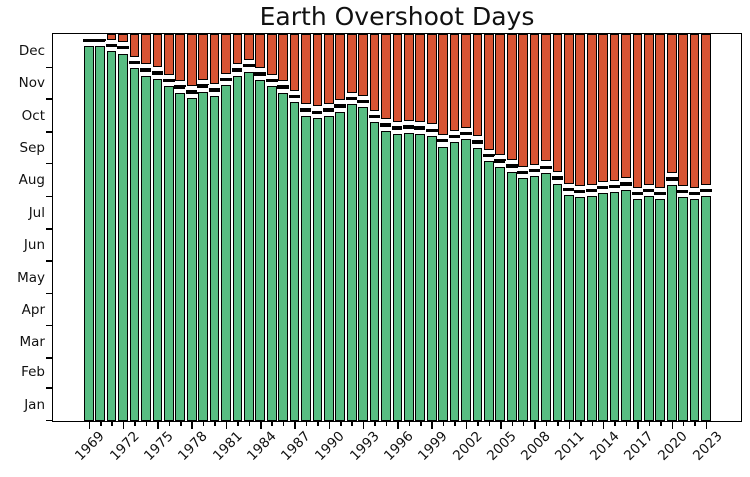  Describe the element at coordinates (317, 269) in the screenshot. I see `bar-1989-before-segment` at that location.